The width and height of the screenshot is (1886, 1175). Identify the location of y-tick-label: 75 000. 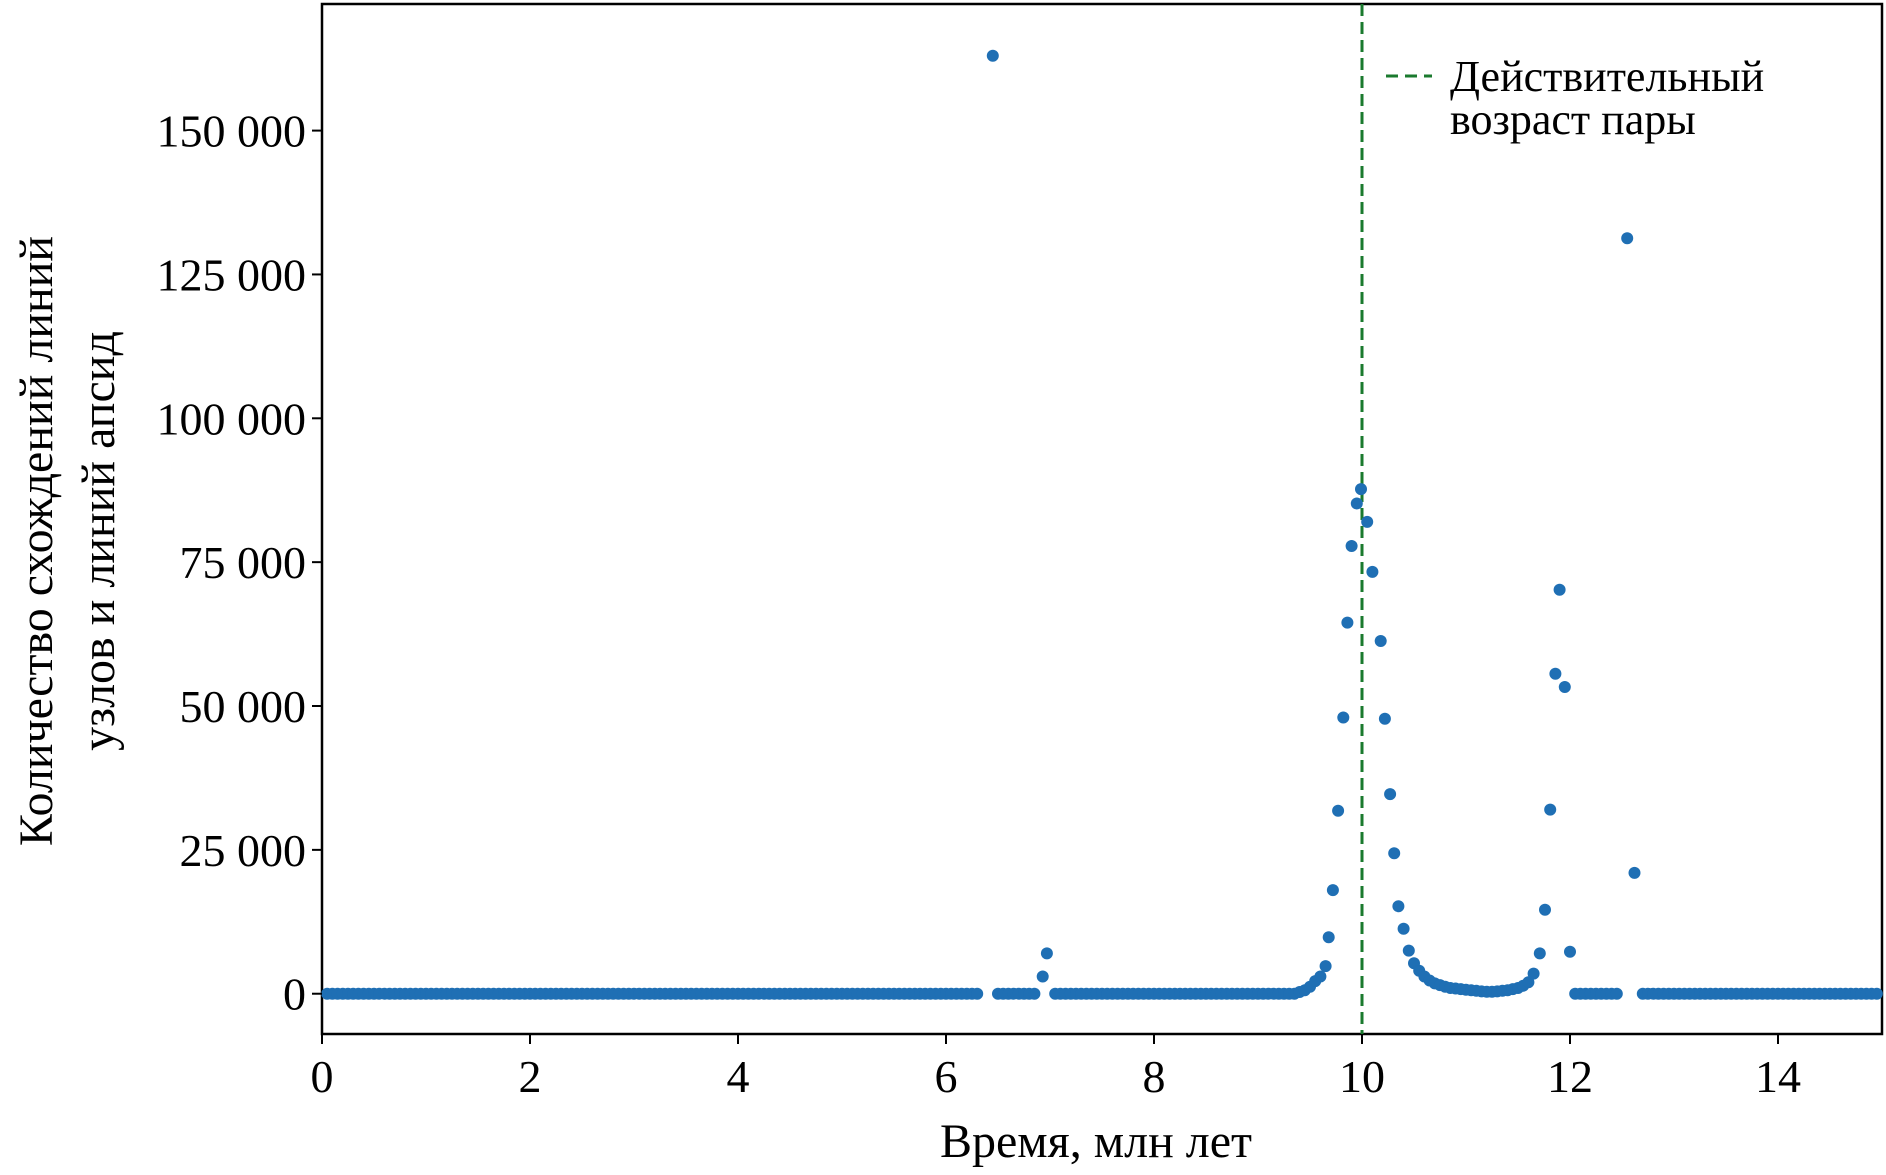
(243, 562).